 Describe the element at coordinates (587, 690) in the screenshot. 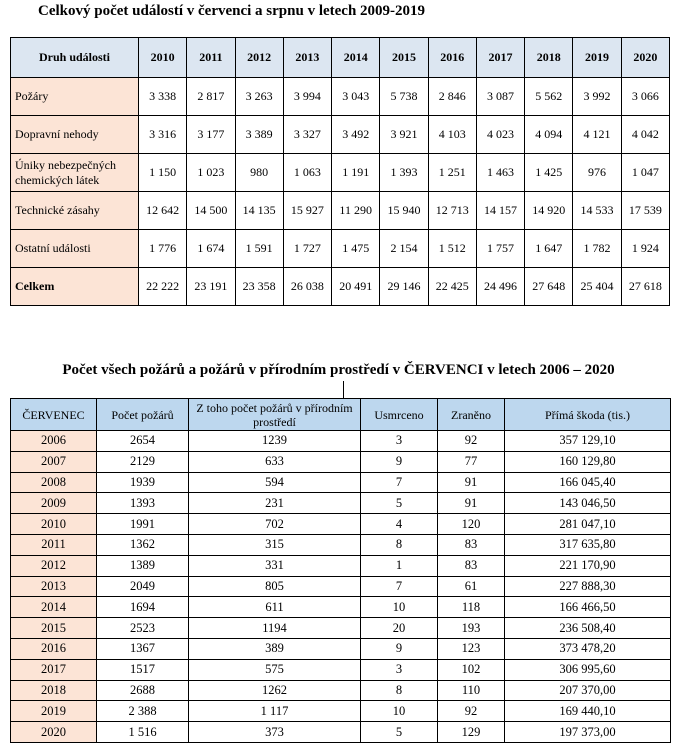

I see `table-cell: 207 370,00` at that location.